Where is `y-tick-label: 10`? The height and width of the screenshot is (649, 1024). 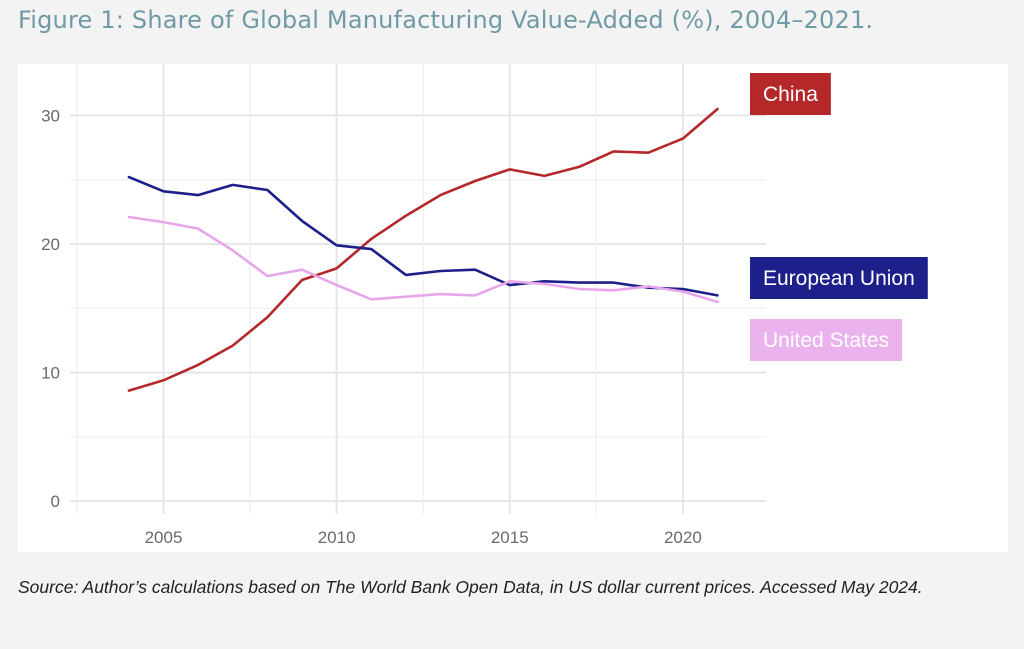 y-tick-label: 10 is located at coordinates (50, 373).